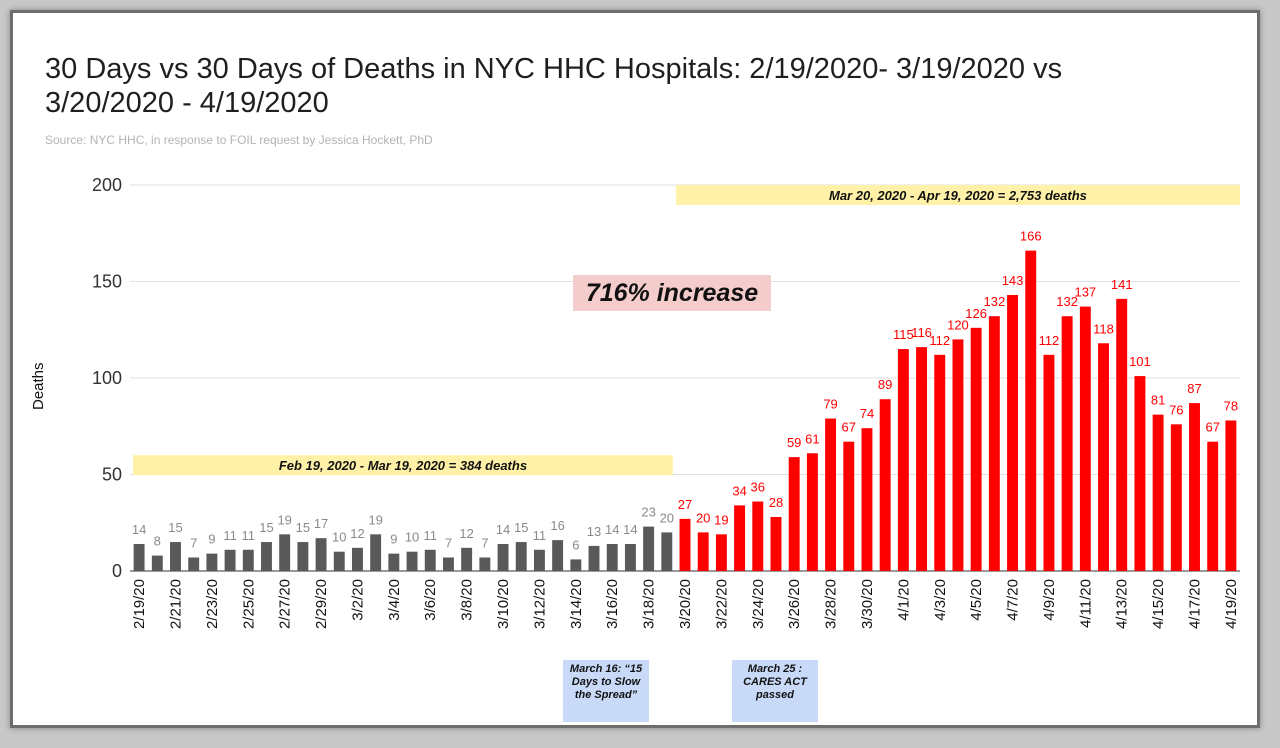 The height and width of the screenshot is (748, 1280). Describe the element at coordinates (1085, 603) in the screenshot. I see `x-tick-label: 4/11/20` at that location.